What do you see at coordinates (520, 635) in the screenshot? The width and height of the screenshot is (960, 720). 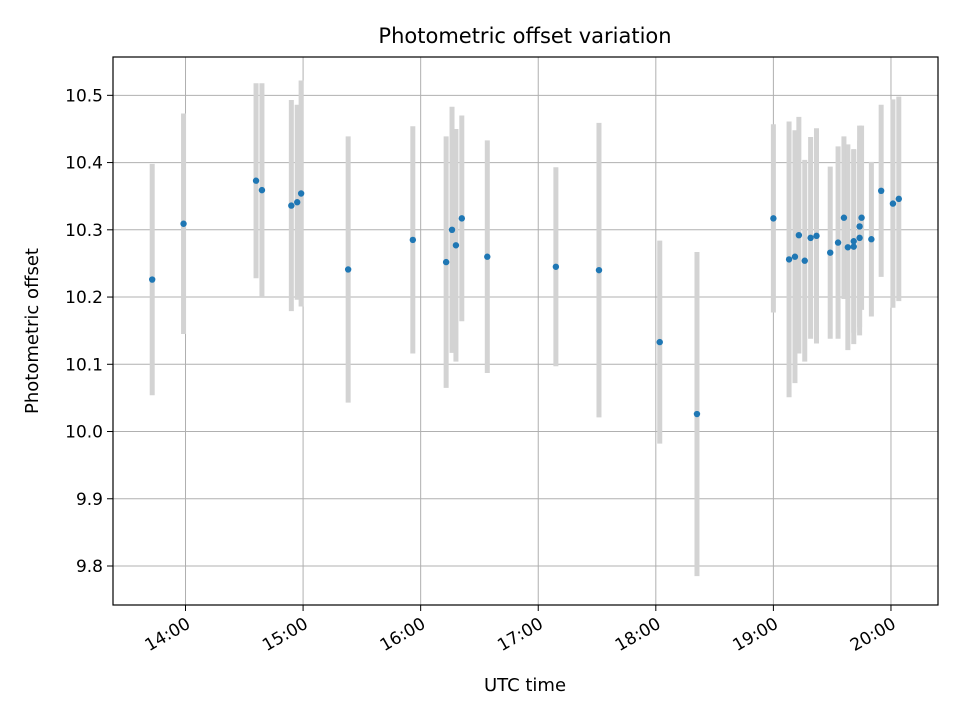 I see `x-tick-label: 17:00` at bounding box center [520, 635].